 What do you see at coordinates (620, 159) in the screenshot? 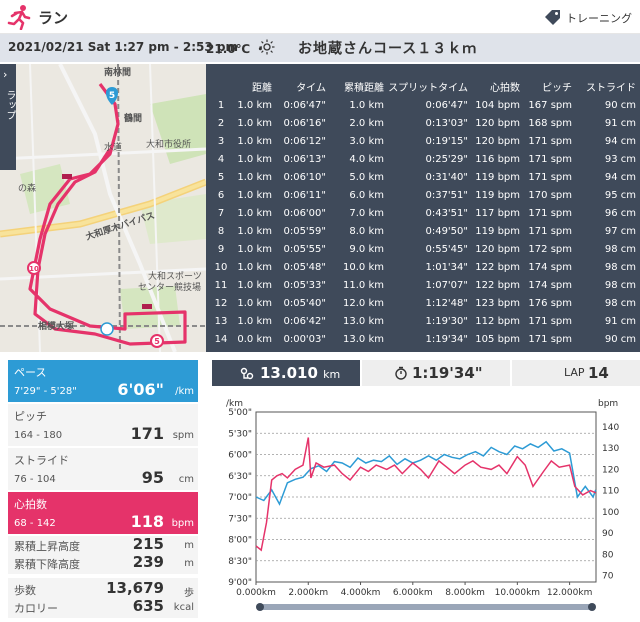
I see `table-cell: 93 cm` at bounding box center [620, 159].